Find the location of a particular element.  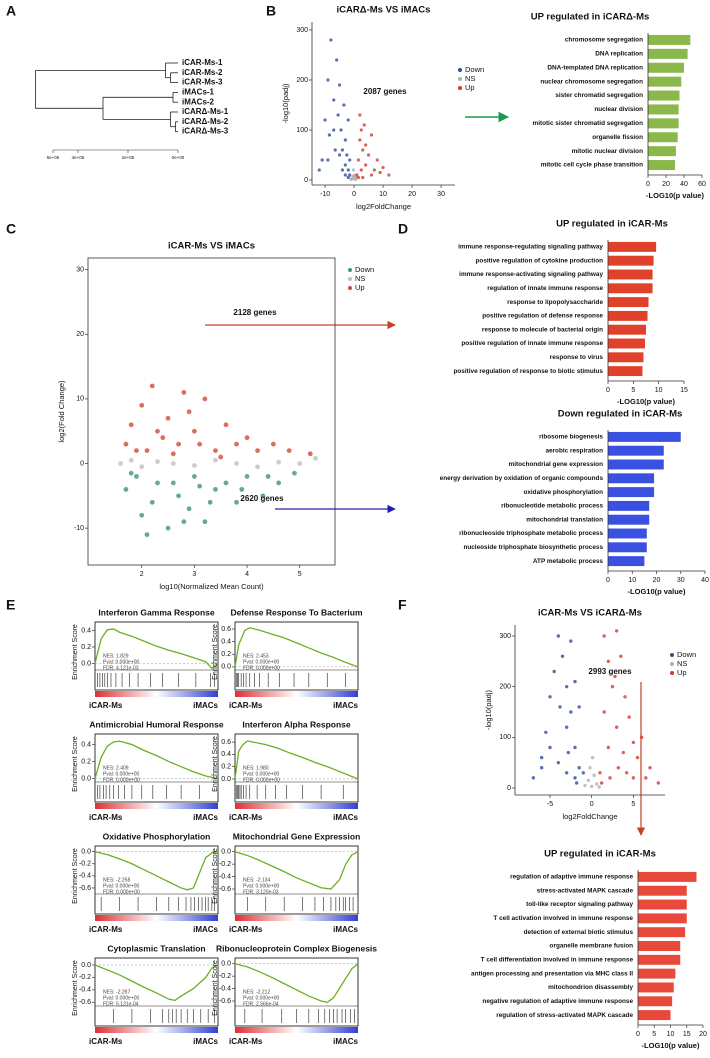

x-tick-label: 40 is located at coordinates (705, 580).